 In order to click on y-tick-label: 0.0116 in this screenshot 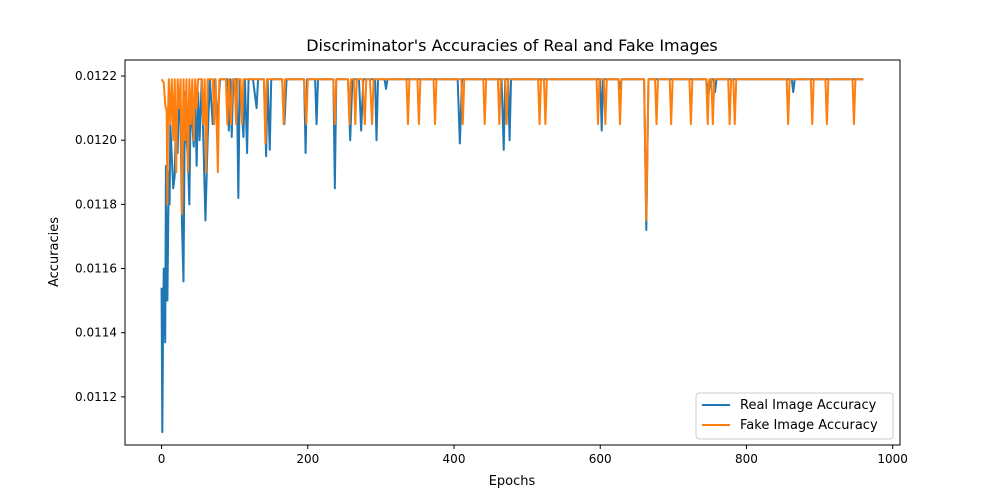, I will do `click(96, 269)`.